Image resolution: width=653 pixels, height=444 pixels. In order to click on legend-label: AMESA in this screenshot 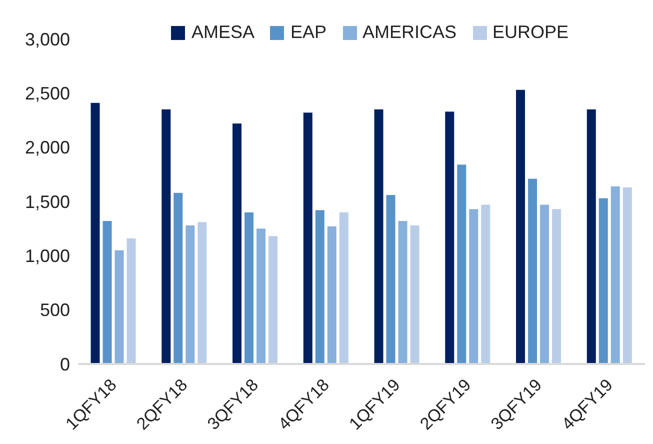, I will do `click(222, 32)`.